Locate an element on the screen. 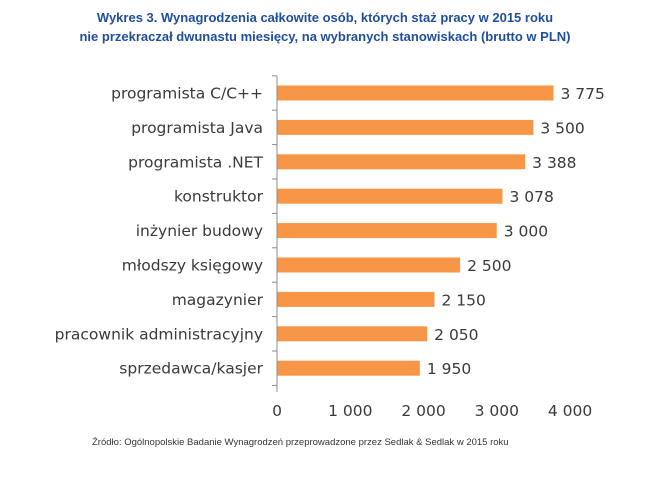 The height and width of the screenshot is (479, 650). data-label: 3 775 is located at coordinates (583, 94).